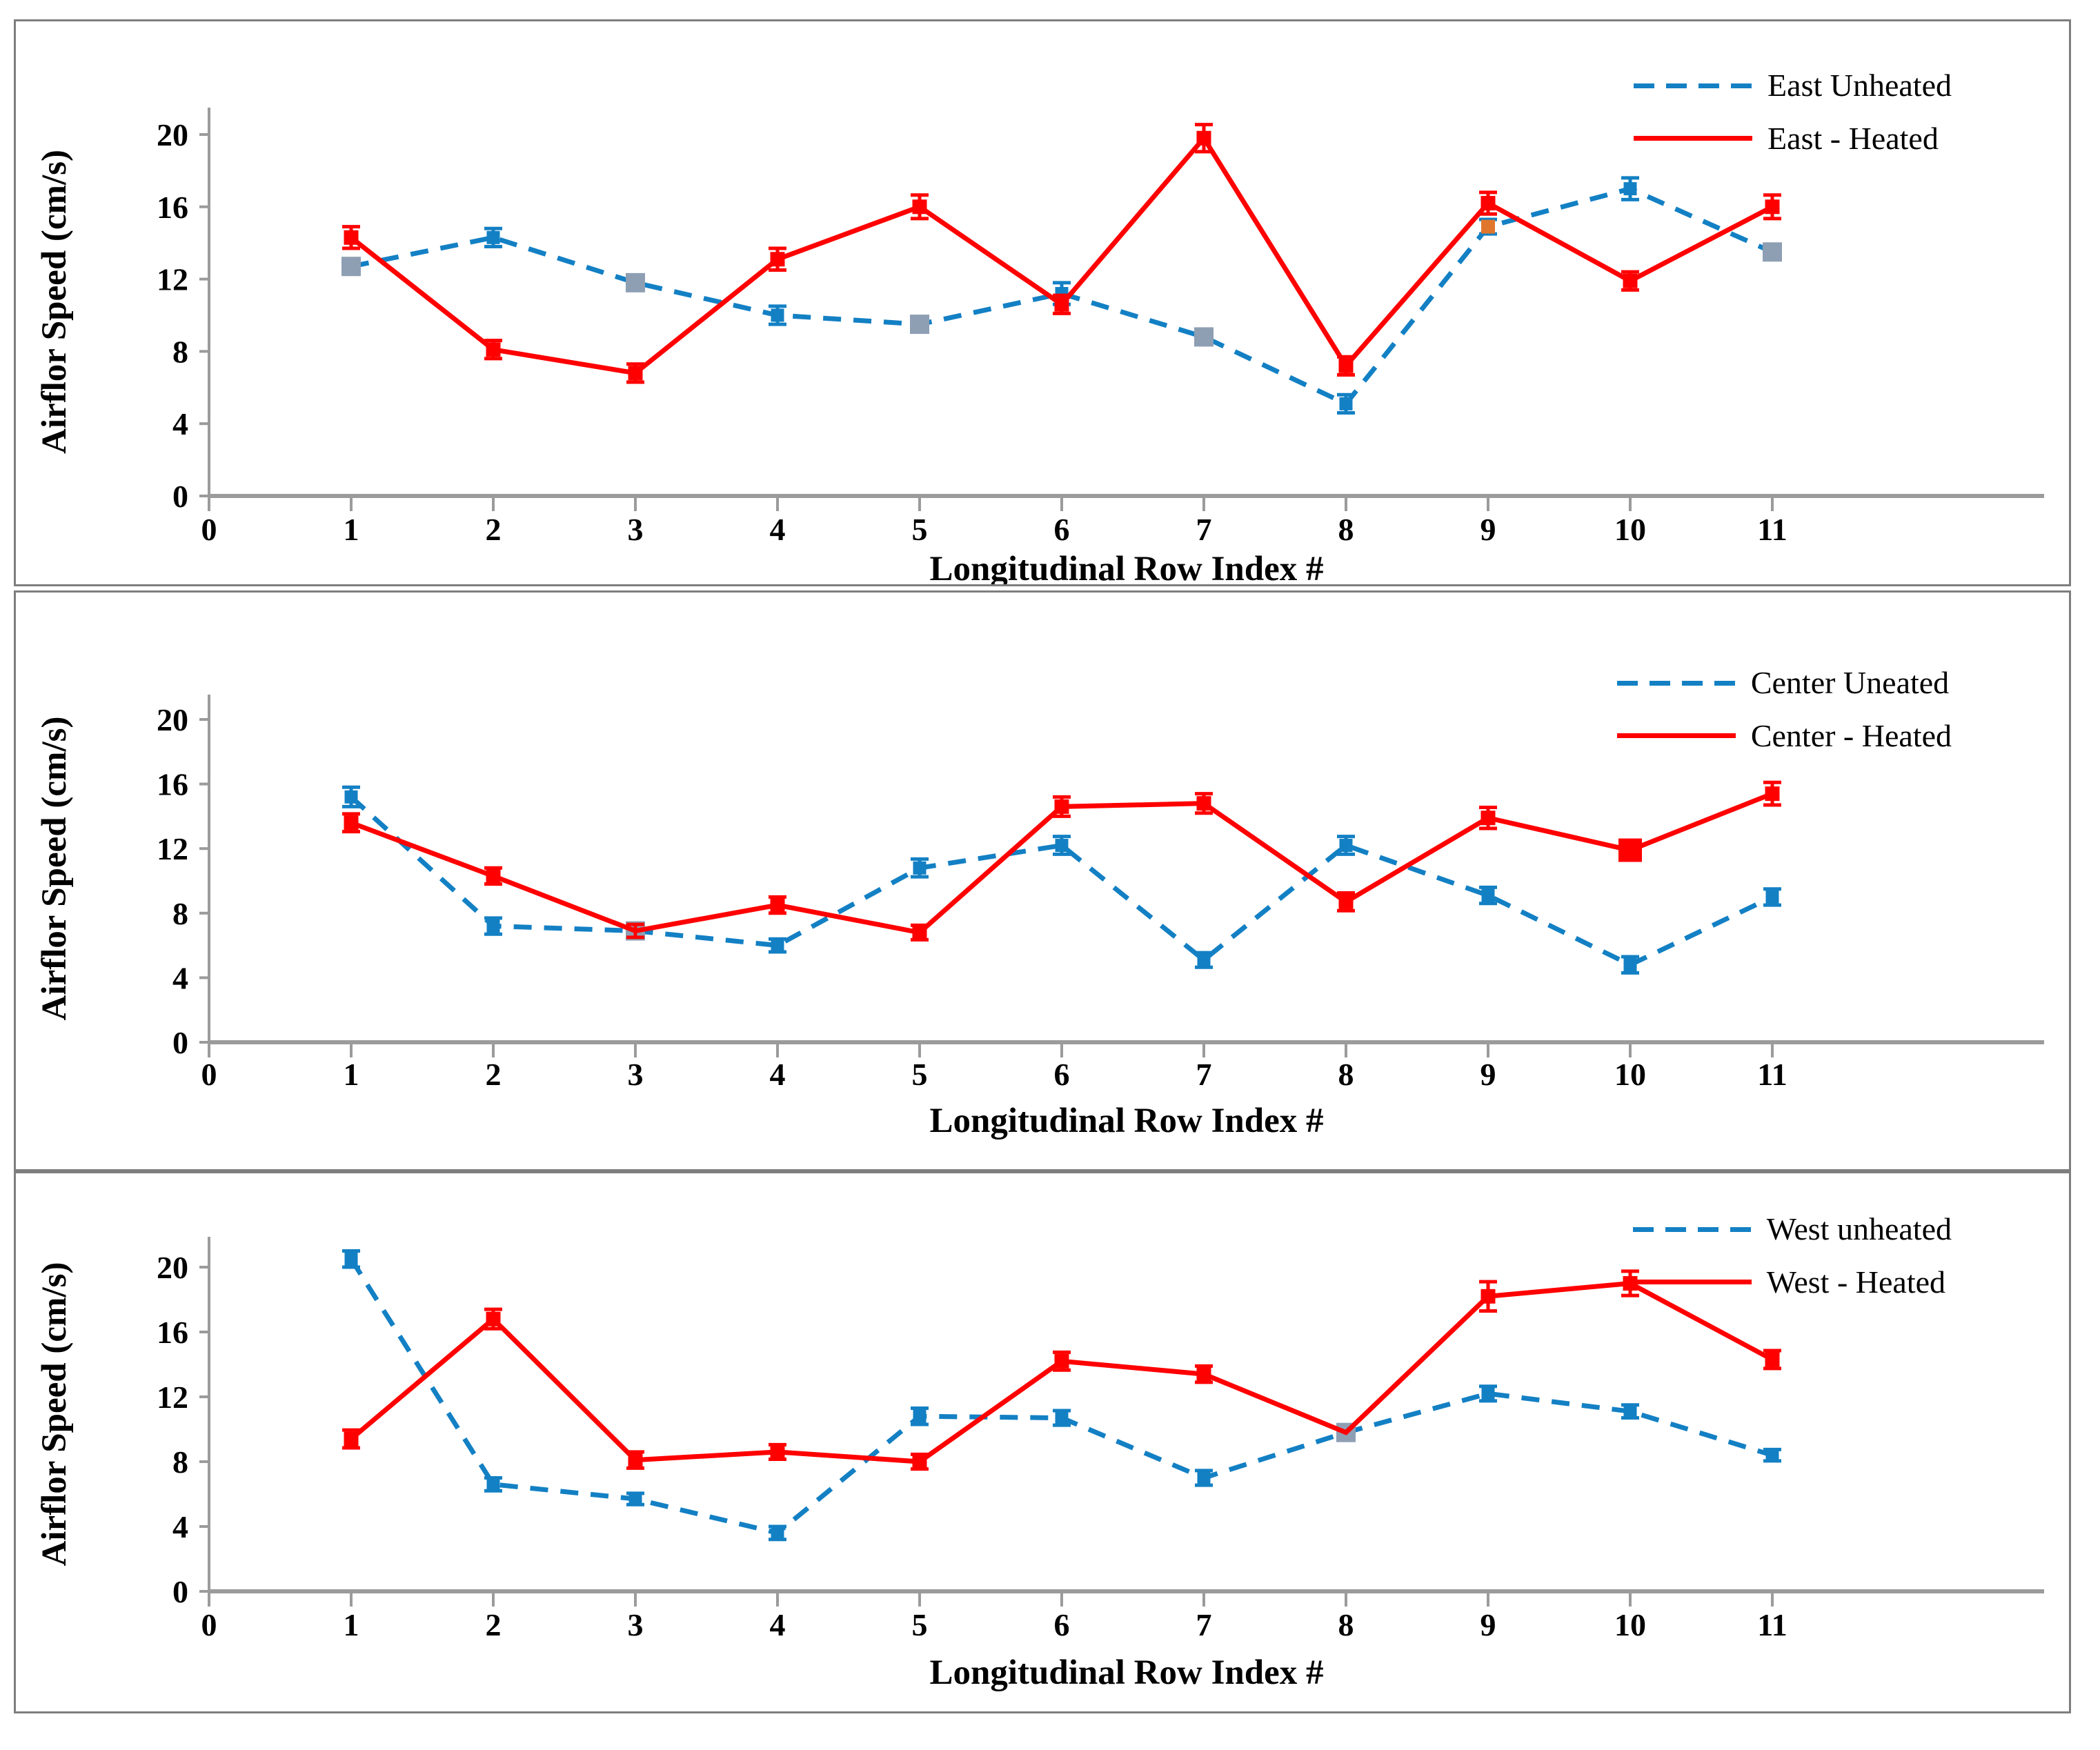 The height and width of the screenshot is (1750, 2100). What do you see at coordinates (1630, 529) in the screenshot?
I see `x-tick-label: 10` at bounding box center [1630, 529].